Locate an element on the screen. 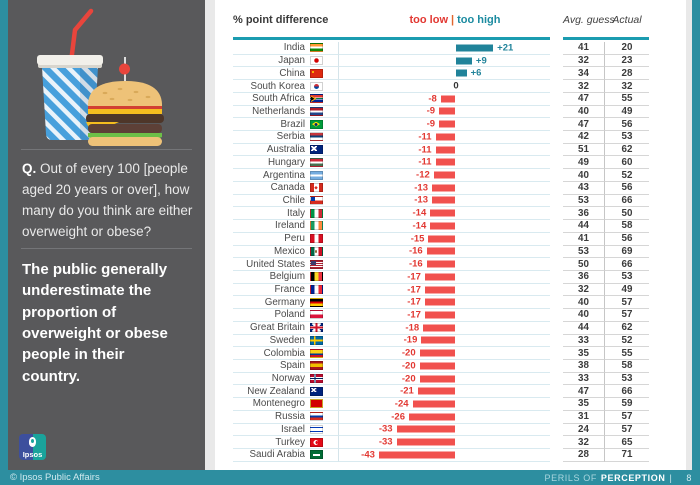 This screenshot has width=700, height=485. country-label: Norway is located at coordinates (269, 379).